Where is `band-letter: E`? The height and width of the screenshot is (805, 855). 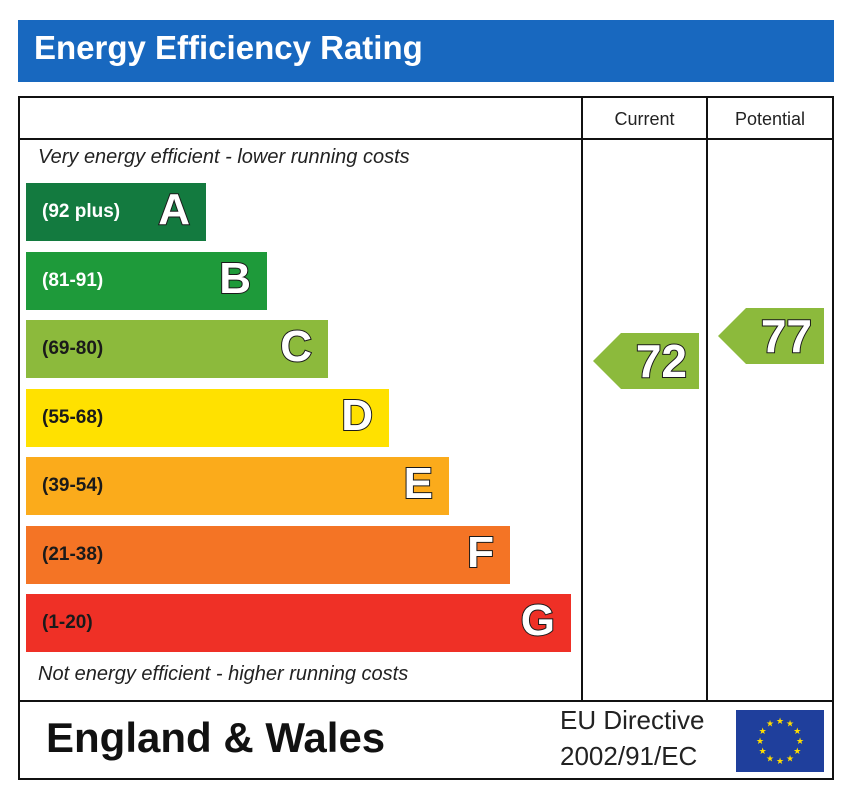
band-letter: E is located at coordinates (418, 483).